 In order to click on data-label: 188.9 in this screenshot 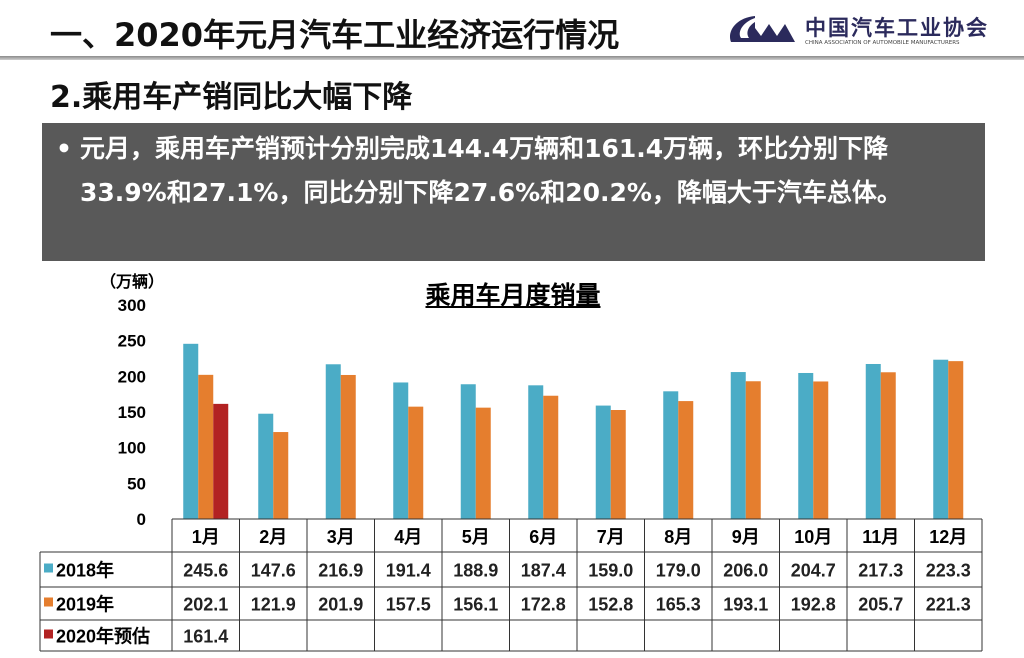, I will do `click(475, 571)`.